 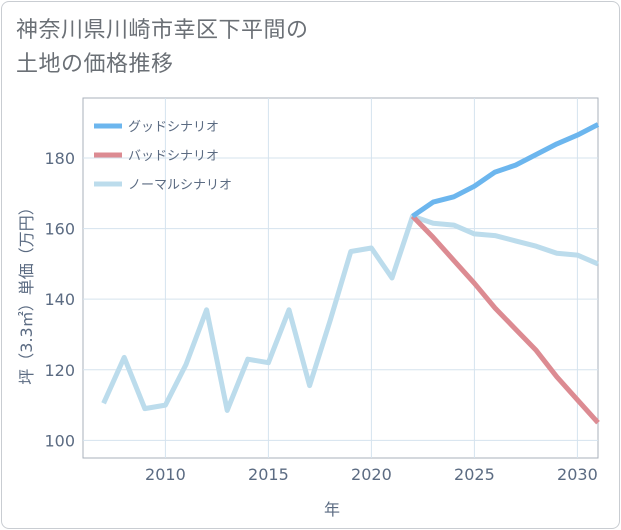 I want to click on x-tick-label-2030: 2030, so click(x=577, y=474).